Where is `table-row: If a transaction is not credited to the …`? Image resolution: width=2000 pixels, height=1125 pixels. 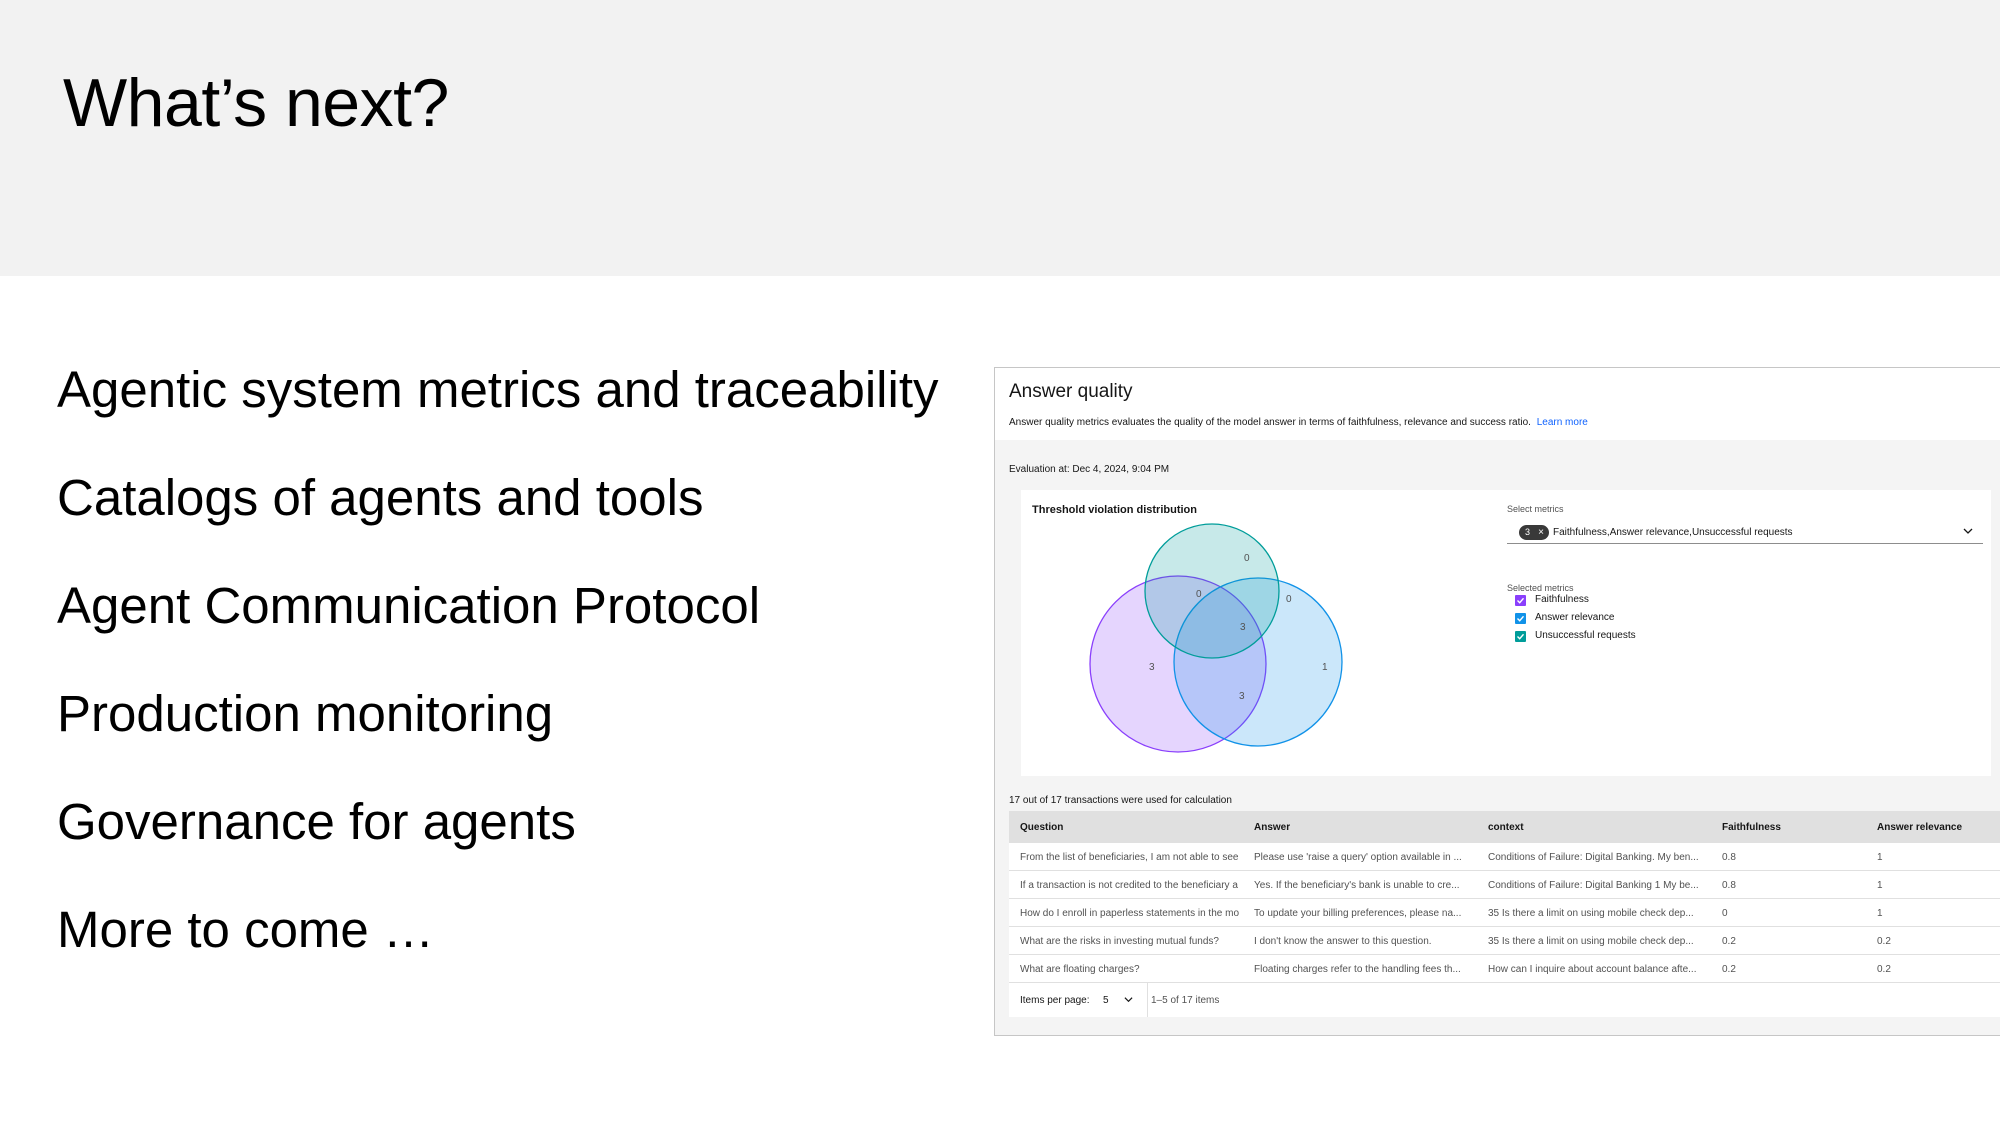
table-row: If a transaction is not credited to the … is located at coordinates (1504, 885).